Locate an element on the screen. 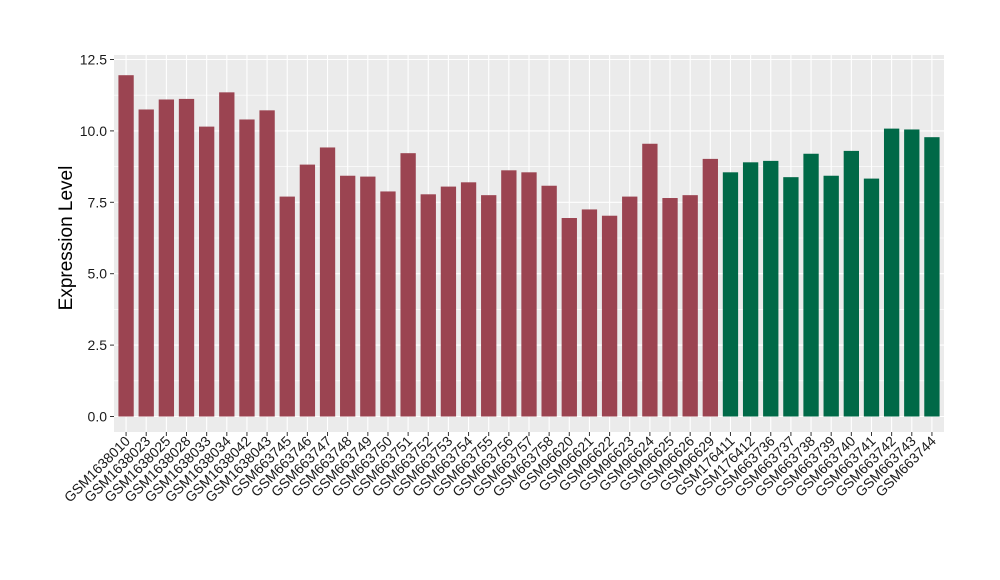 This screenshot has height=580, width=1000. bar-GSM663746 is located at coordinates (307, 290).